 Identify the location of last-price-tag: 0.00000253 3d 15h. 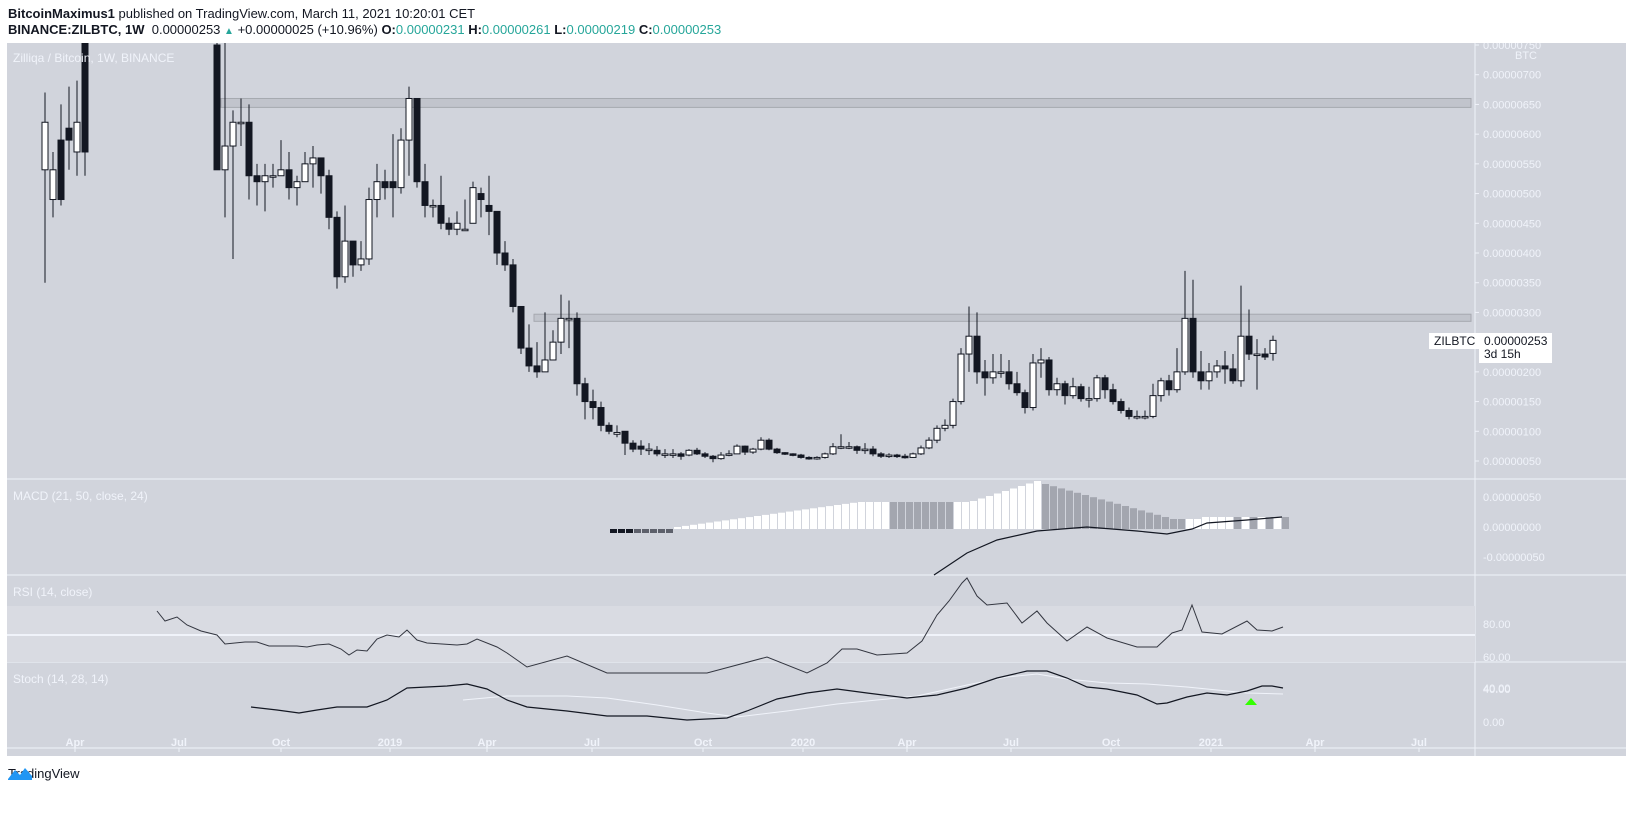
(1516, 348).